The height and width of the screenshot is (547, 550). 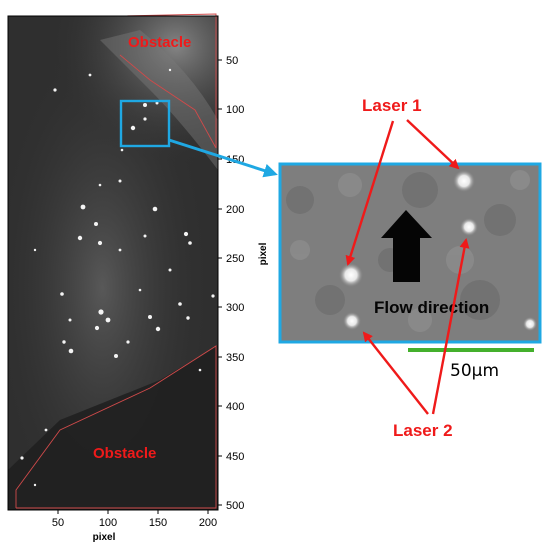 What do you see at coordinates (423, 430) in the screenshot?
I see `laser2-label: Laser 2` at bounding box center [423, 430].